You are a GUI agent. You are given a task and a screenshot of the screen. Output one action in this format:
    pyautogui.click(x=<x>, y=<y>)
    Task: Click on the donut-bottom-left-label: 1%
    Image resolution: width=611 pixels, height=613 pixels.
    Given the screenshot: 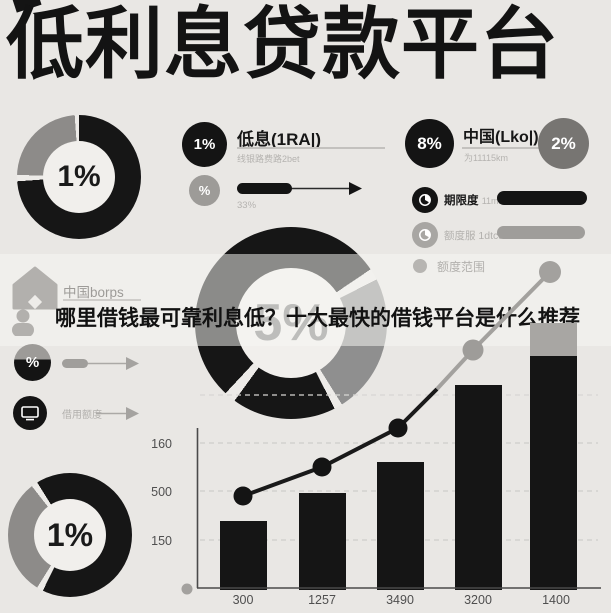 What is the action you would take?
    pyautogui.click(x=70, y=534)
    